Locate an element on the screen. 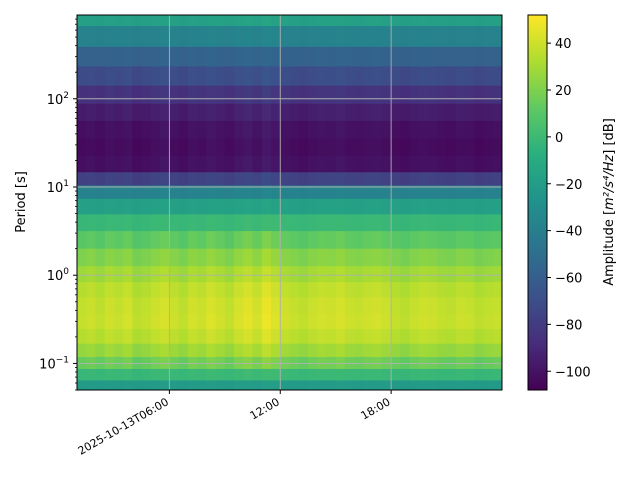 The width and height of the screenshot is (640, 484). x-axis: 2025-10-13T06:00 12:00 18:00 is located at coordinates (234, 424).